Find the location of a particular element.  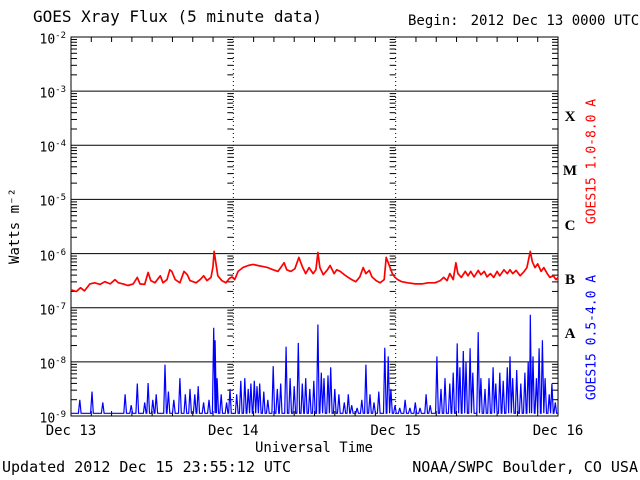

y-tick-label: 10⁻² is located at coordinates (53, 39).